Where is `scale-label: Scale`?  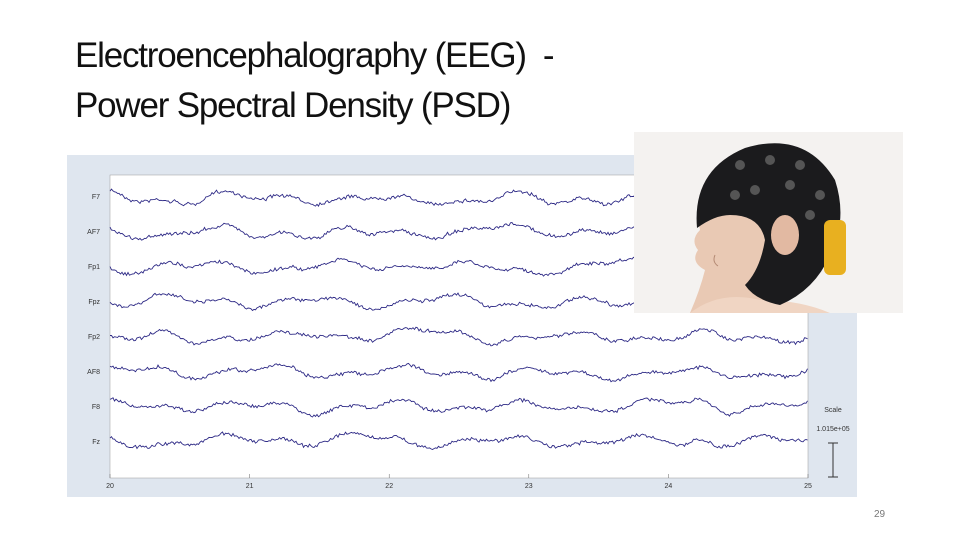
scale-label: Scale is located at coordinates (833, 410).